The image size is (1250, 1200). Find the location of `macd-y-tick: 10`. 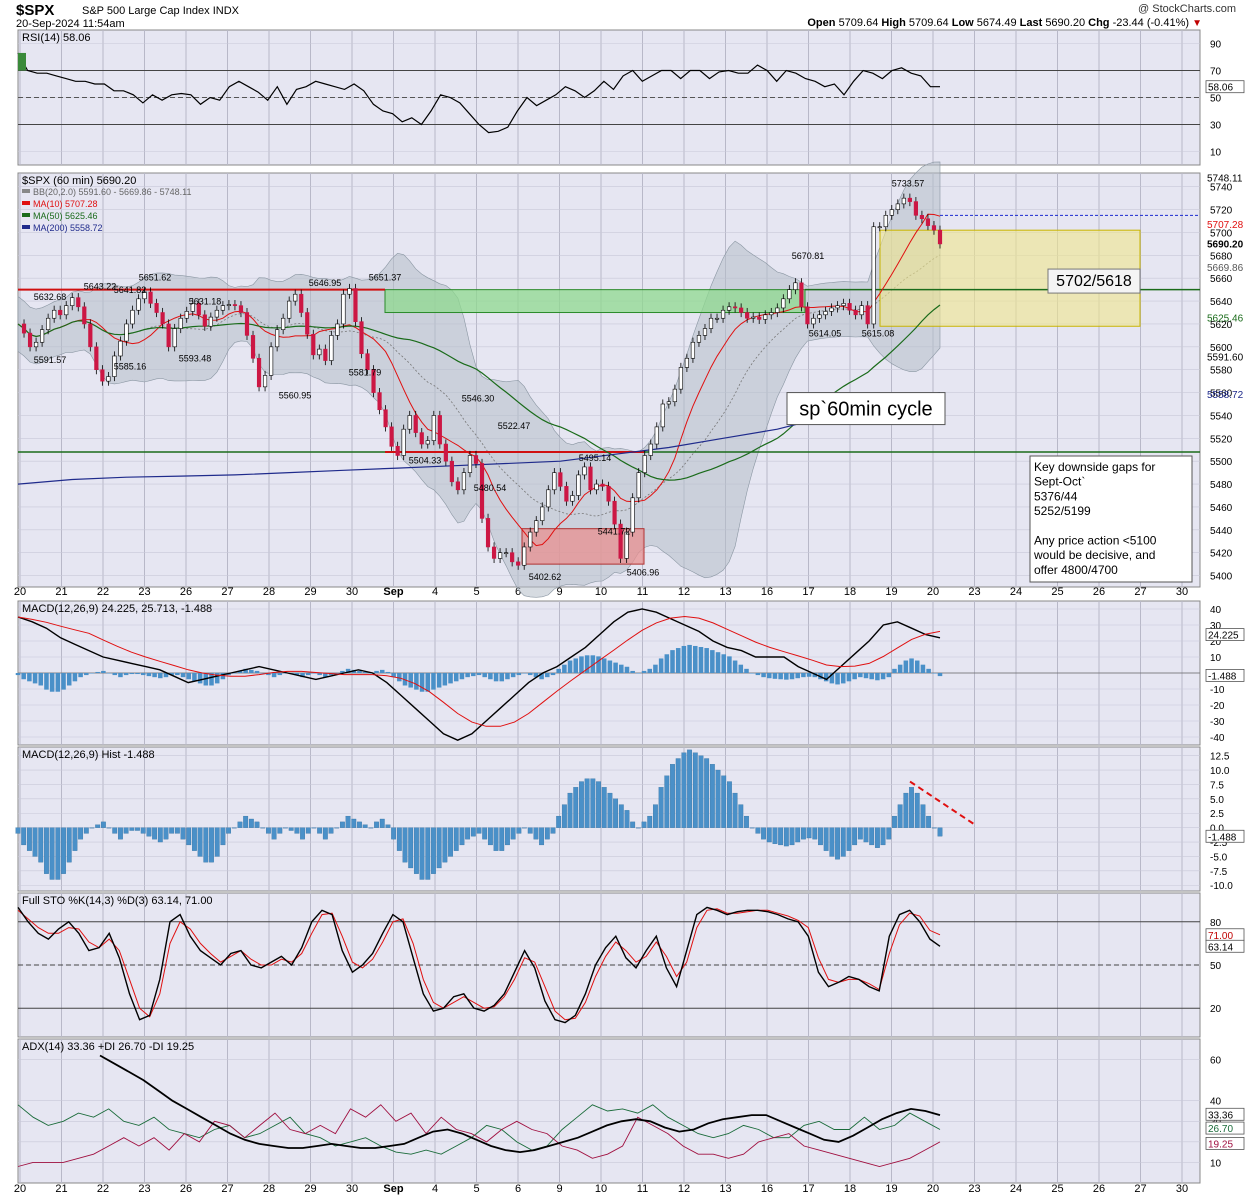

macd-y-tick: 10 is located at coordinates (1216, 658).